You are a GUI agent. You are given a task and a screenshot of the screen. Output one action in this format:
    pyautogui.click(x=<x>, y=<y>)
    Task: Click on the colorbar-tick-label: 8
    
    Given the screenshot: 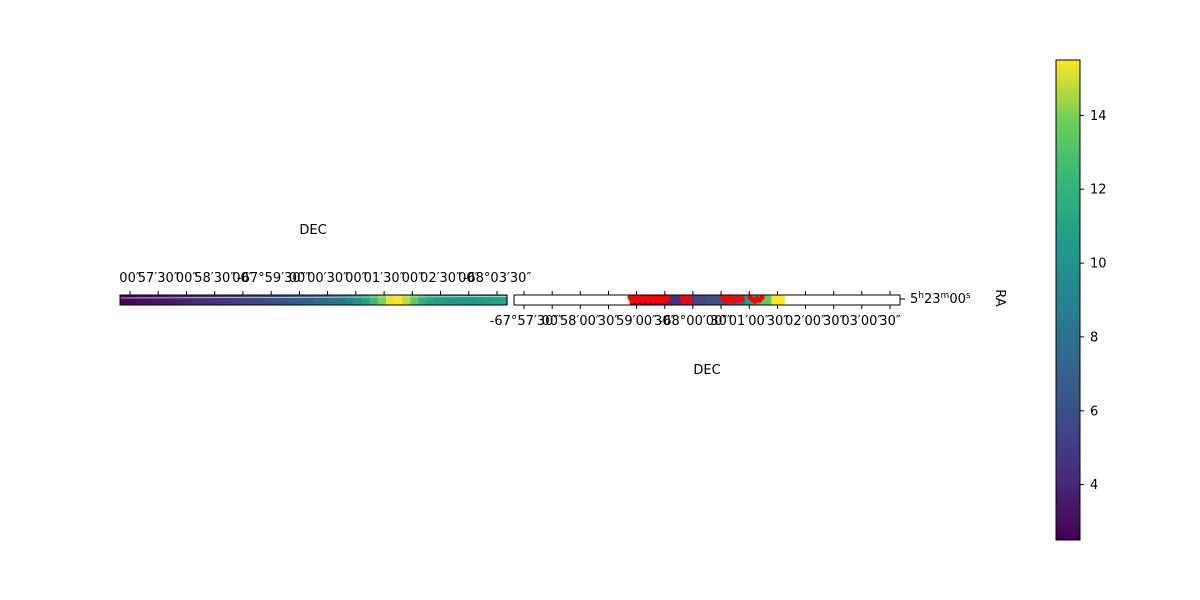 What is the action you would take?
    pyautogui.click(x=1094, y=337)
    